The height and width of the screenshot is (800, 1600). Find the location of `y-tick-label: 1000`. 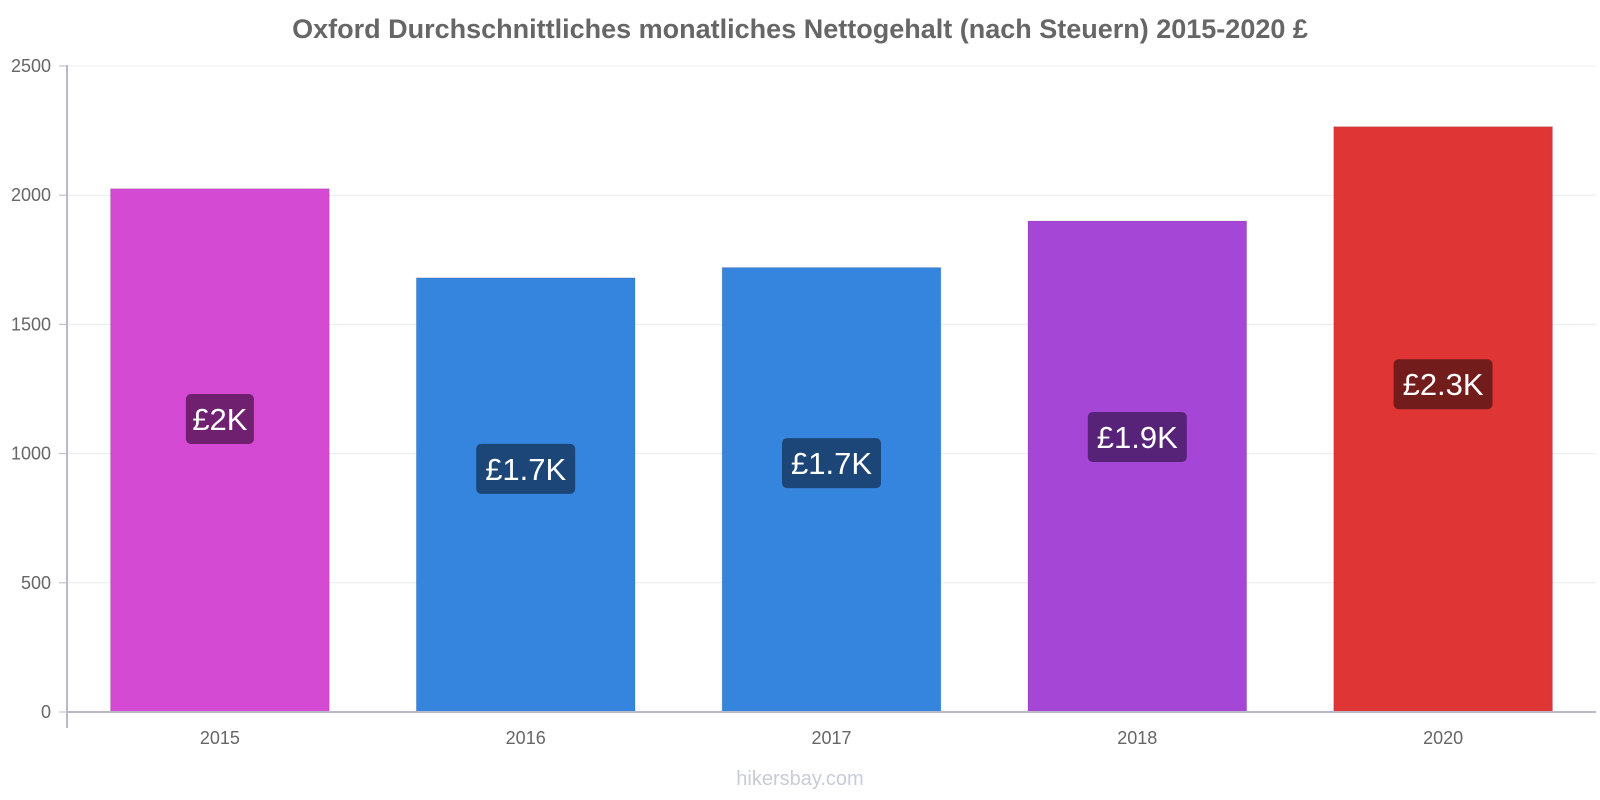

y-tick-label: 1000 is located at coordinates (31, 454).